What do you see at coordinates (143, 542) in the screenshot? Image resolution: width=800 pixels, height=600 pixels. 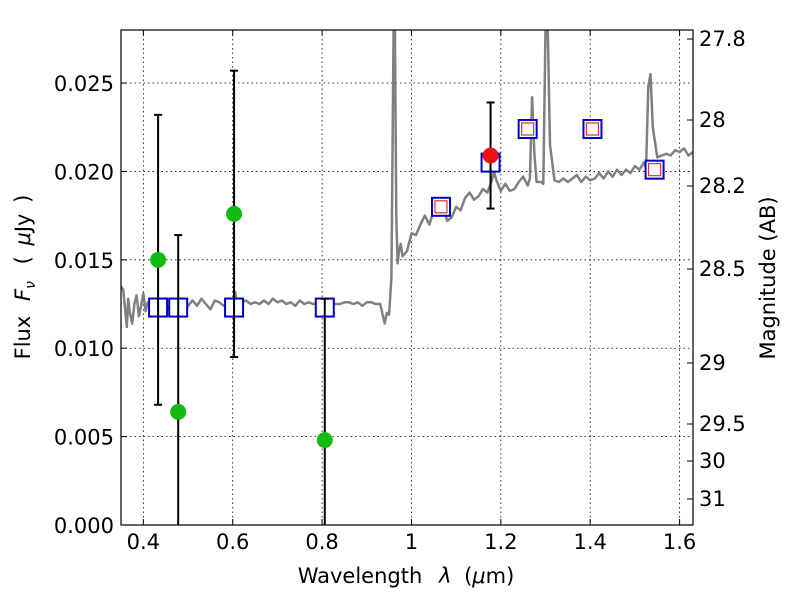 I see `x-tick-label: 0.4` at bounding box center [143, 542].